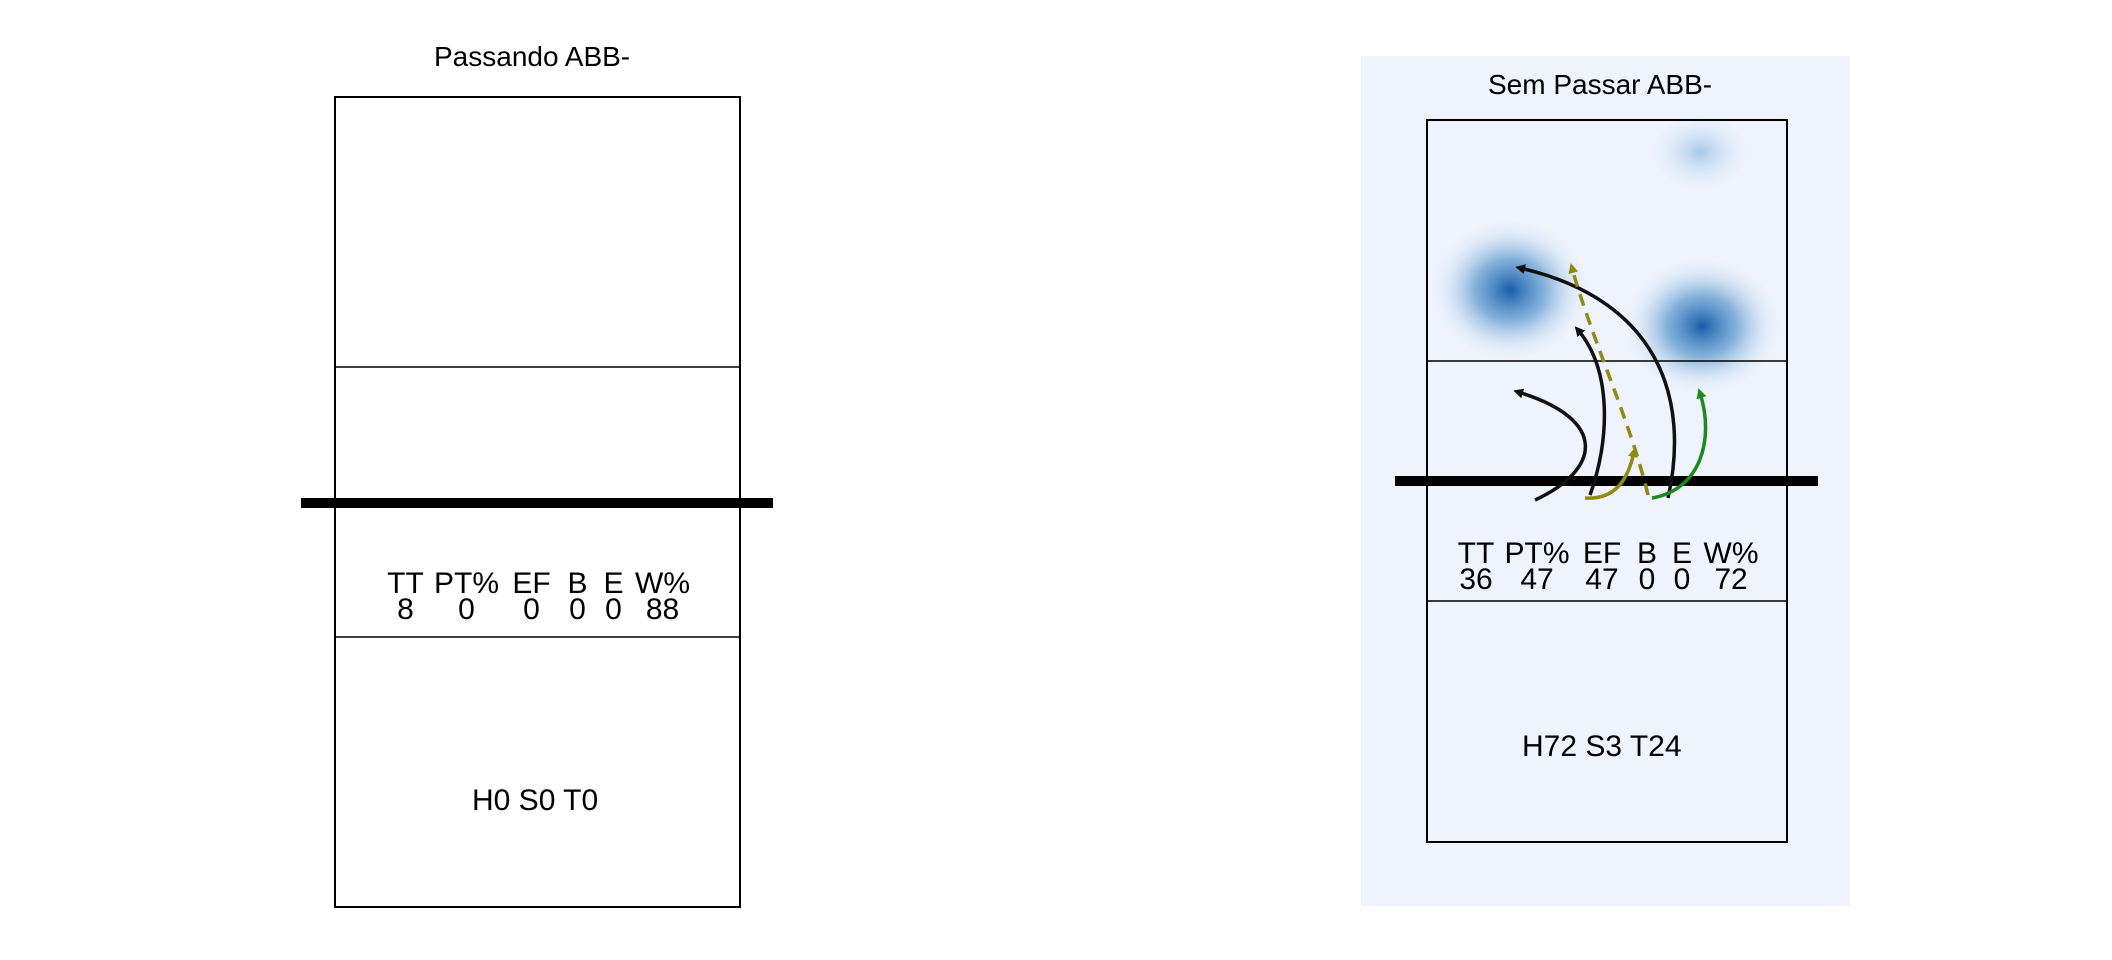  What do you see at coordinates (1602, 747) in the screenshot?
I see `right-counts: H72 S3 T24` at bounding box center [1602, 747].